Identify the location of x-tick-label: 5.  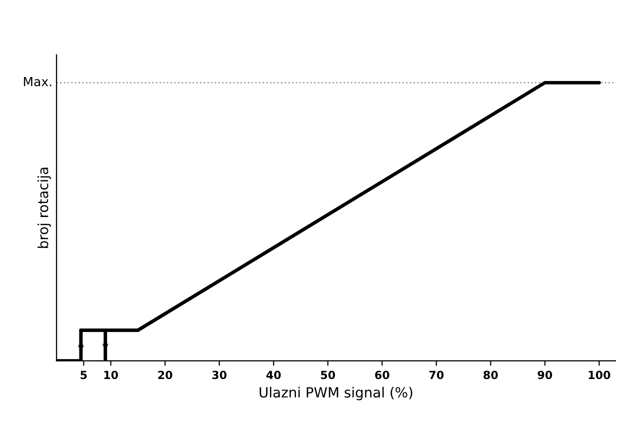
(83, 375).